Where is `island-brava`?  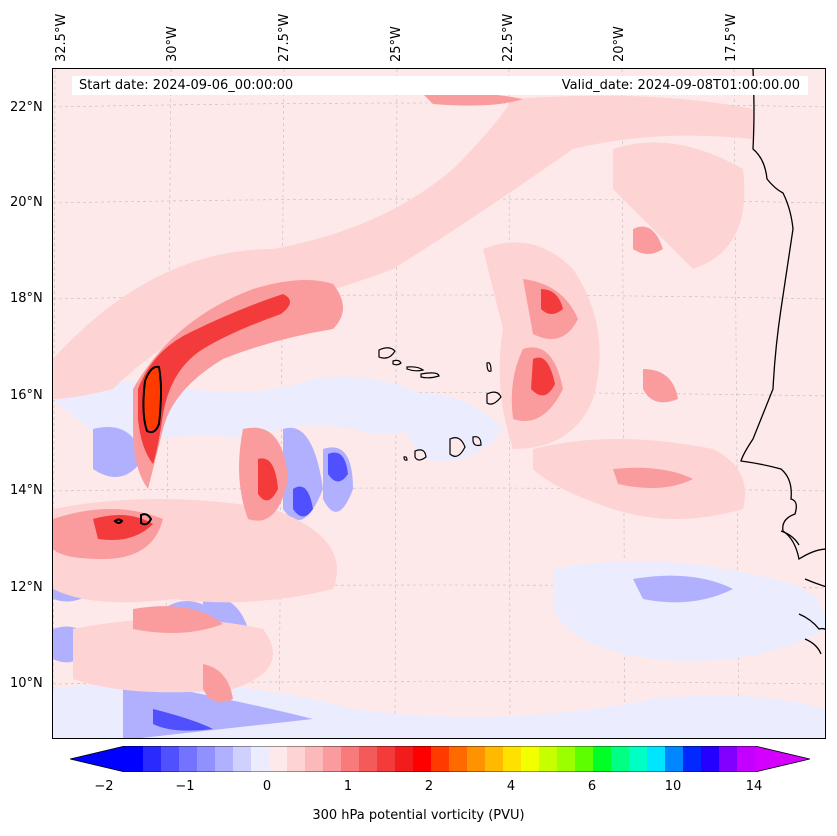 island-brava is located at coordinates (405, 458).